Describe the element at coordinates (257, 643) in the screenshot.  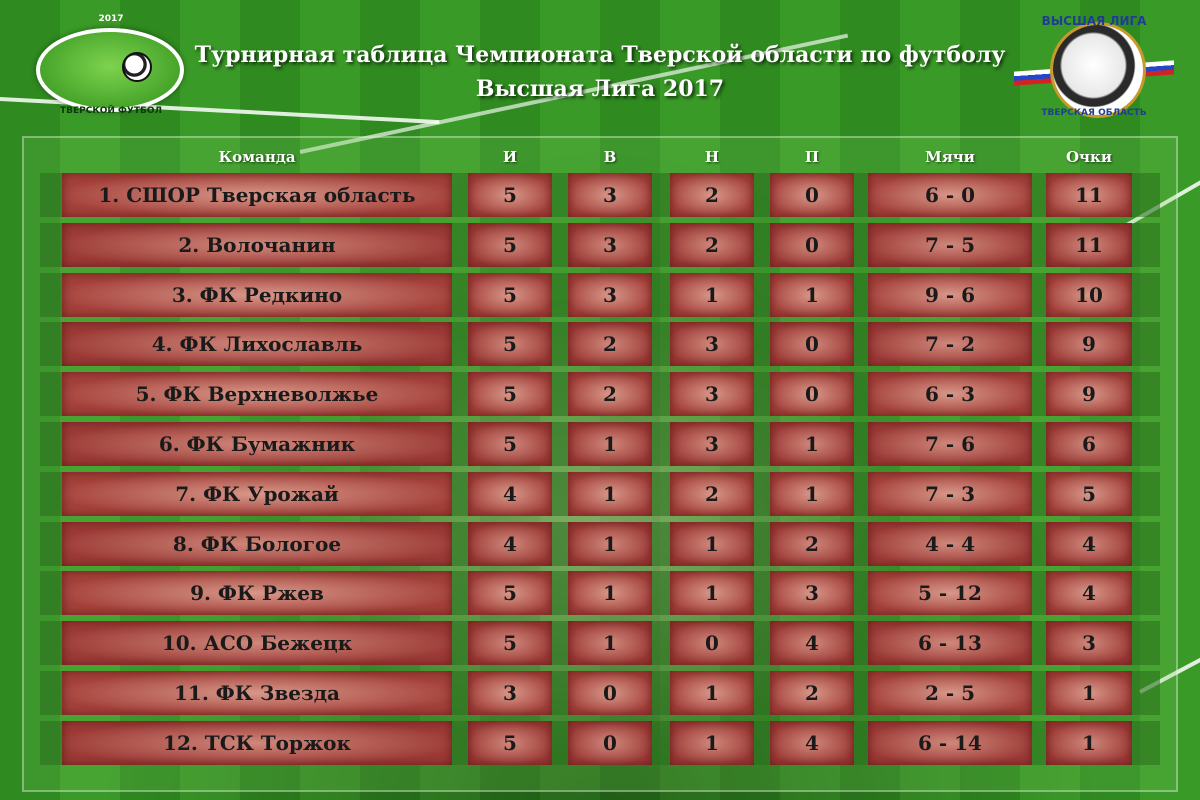
I see `team-name-cell: 10. АСО Бежецк` at that location.